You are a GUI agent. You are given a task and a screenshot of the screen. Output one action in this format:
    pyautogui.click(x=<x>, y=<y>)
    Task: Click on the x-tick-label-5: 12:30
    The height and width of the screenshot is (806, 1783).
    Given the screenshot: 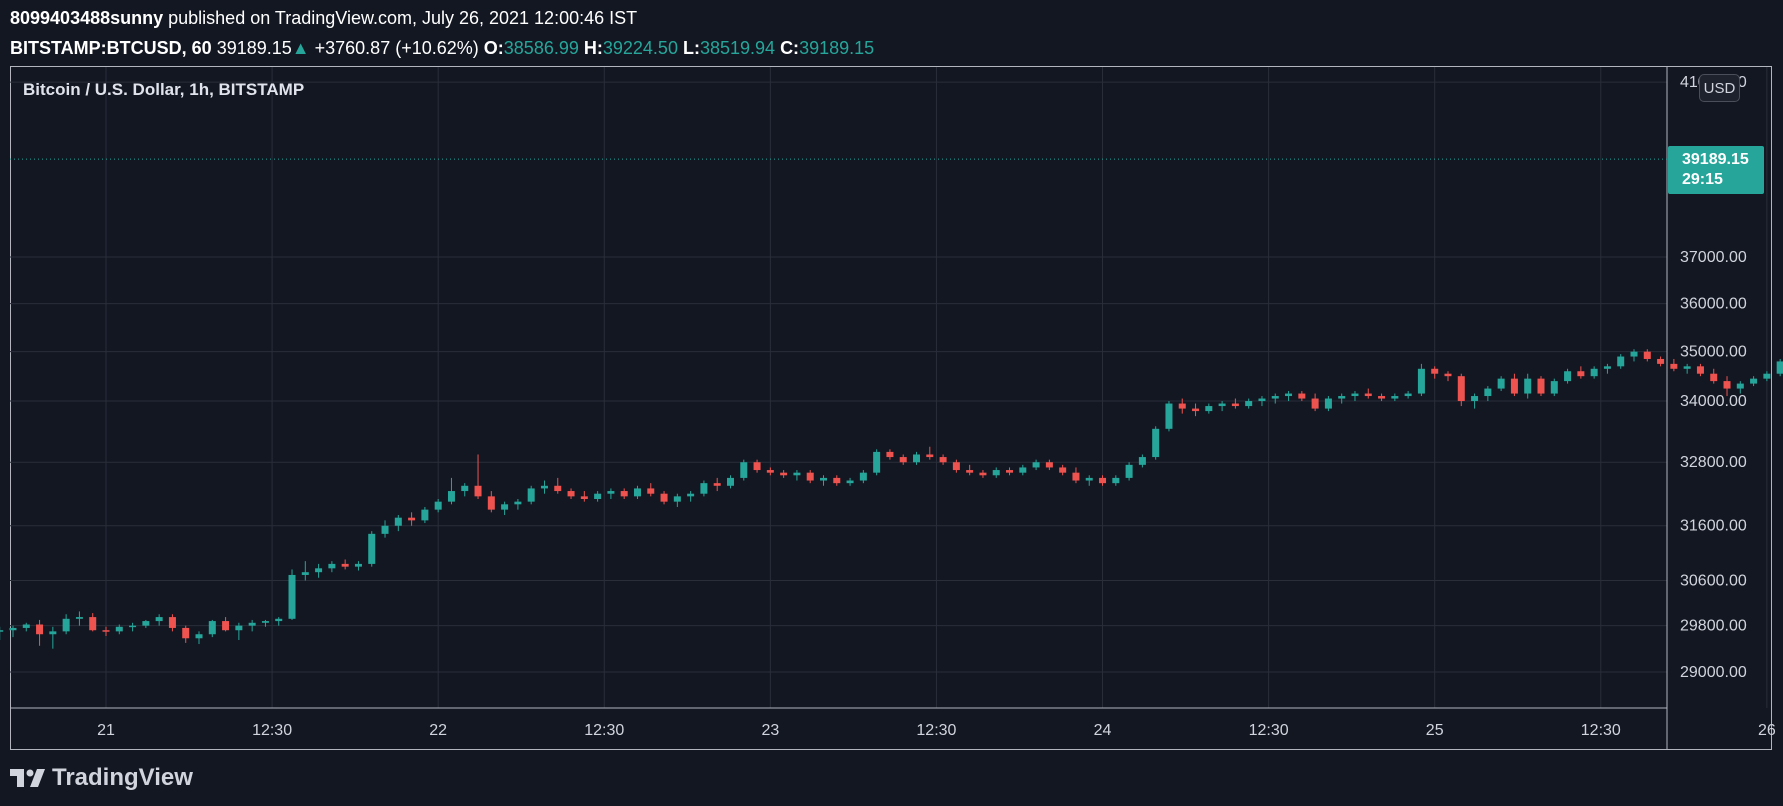 What is the action you would take?
    pyautogui.click(x=936, y=730)
    